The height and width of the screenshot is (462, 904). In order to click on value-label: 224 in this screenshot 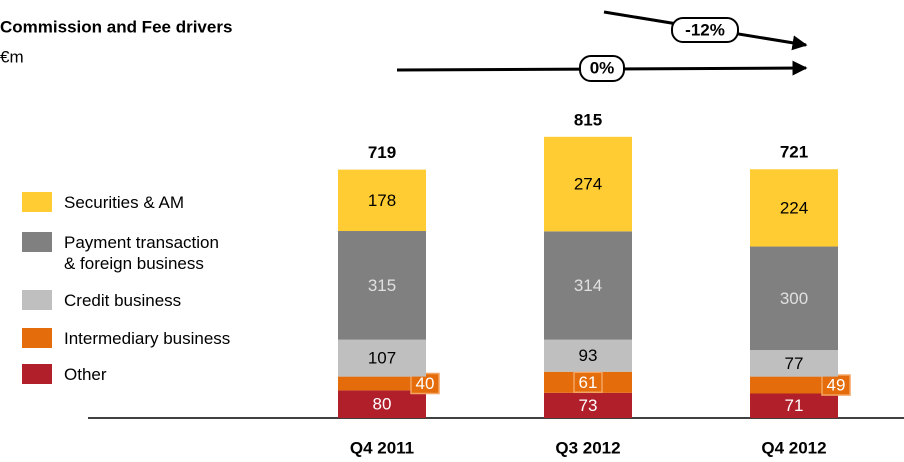, I will do `click(794, 207)`.